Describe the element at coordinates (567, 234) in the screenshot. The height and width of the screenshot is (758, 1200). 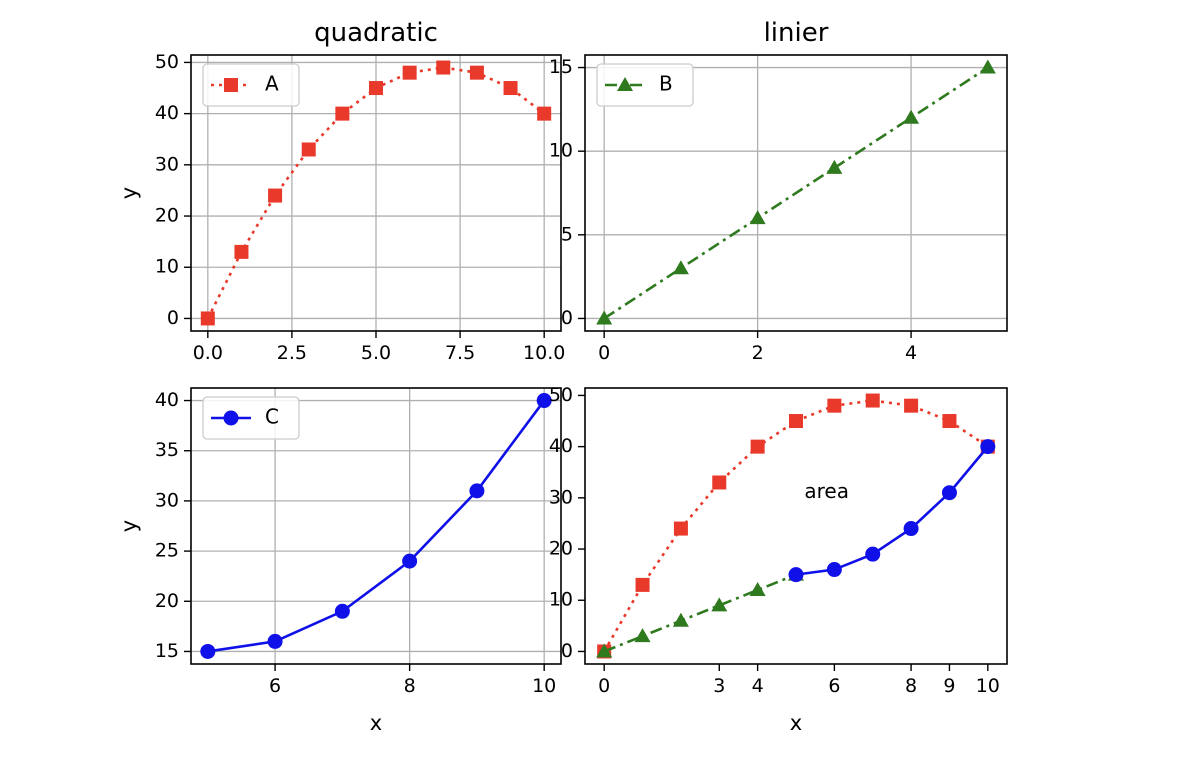
I see `y-tick-label: 5` at that location.